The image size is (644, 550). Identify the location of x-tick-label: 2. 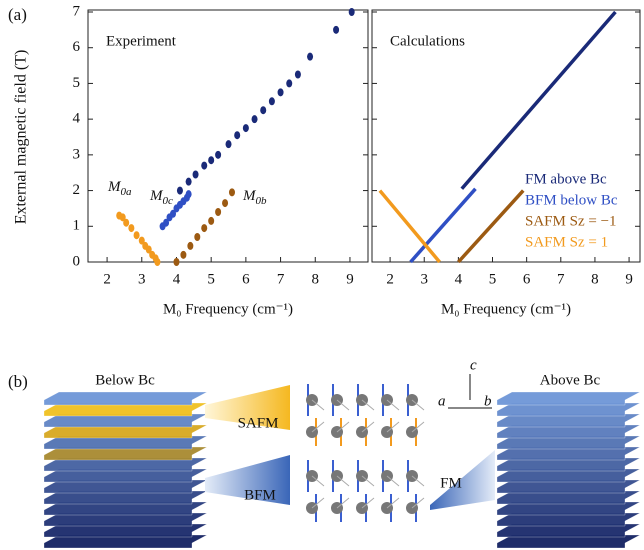
(390, 279).